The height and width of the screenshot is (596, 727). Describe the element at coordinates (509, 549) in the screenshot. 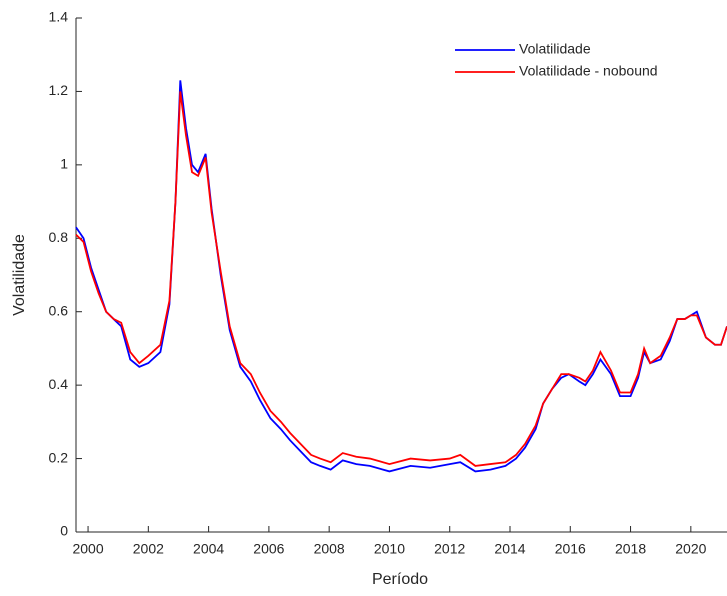

I see `x-tick-label: 2014` at that location.